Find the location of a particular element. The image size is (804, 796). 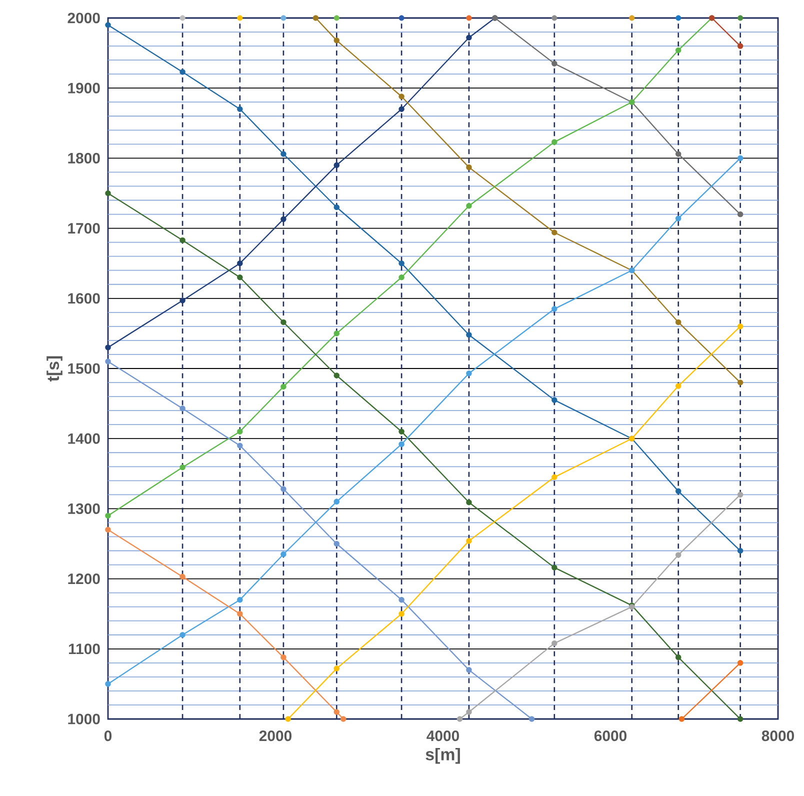

x-tick-label: 2000 is located at coordinates (275, 736).